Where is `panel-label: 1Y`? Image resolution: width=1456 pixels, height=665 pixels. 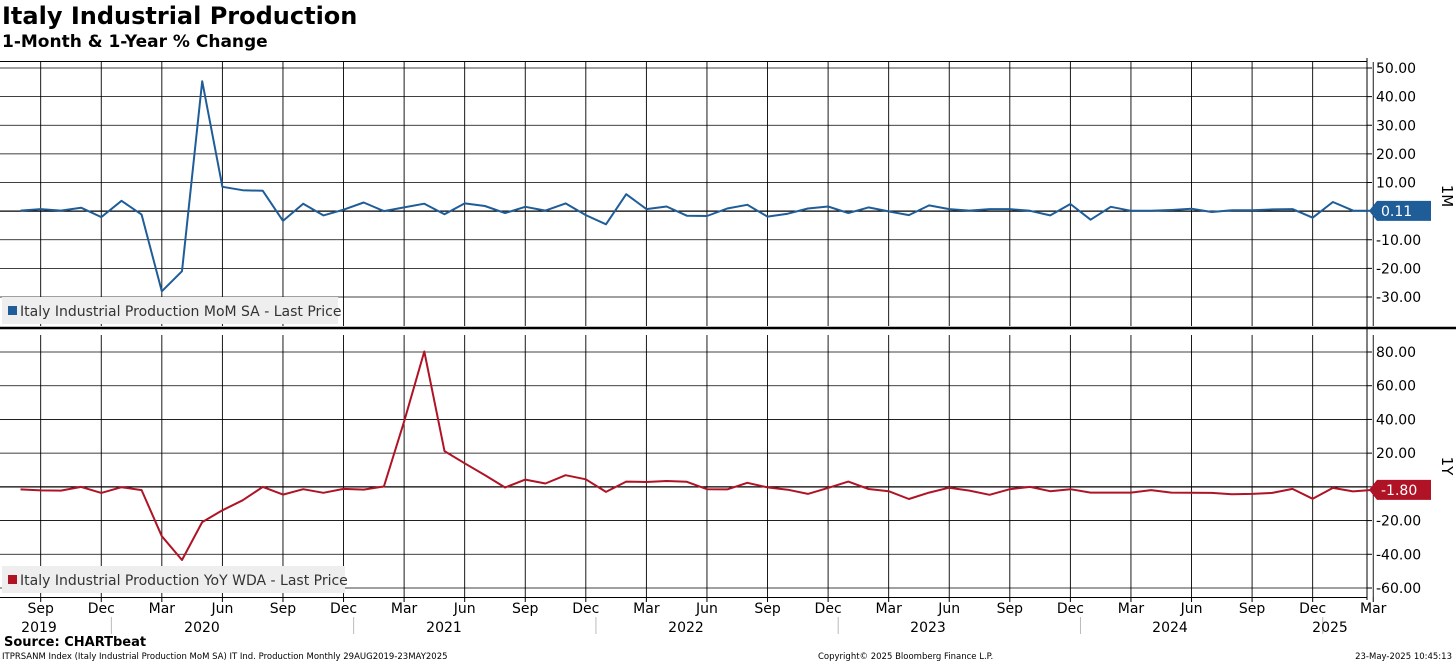 panel-label: 1Y is located at coordinates (1447, 467).